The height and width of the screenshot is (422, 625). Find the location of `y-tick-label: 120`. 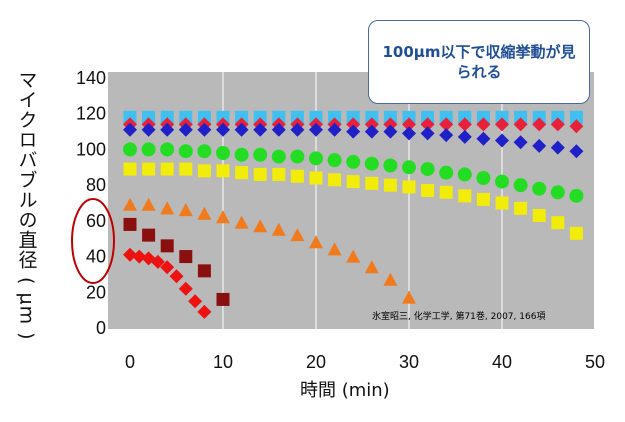

y-tick-label: 120 is located at coordinates (91, 114).